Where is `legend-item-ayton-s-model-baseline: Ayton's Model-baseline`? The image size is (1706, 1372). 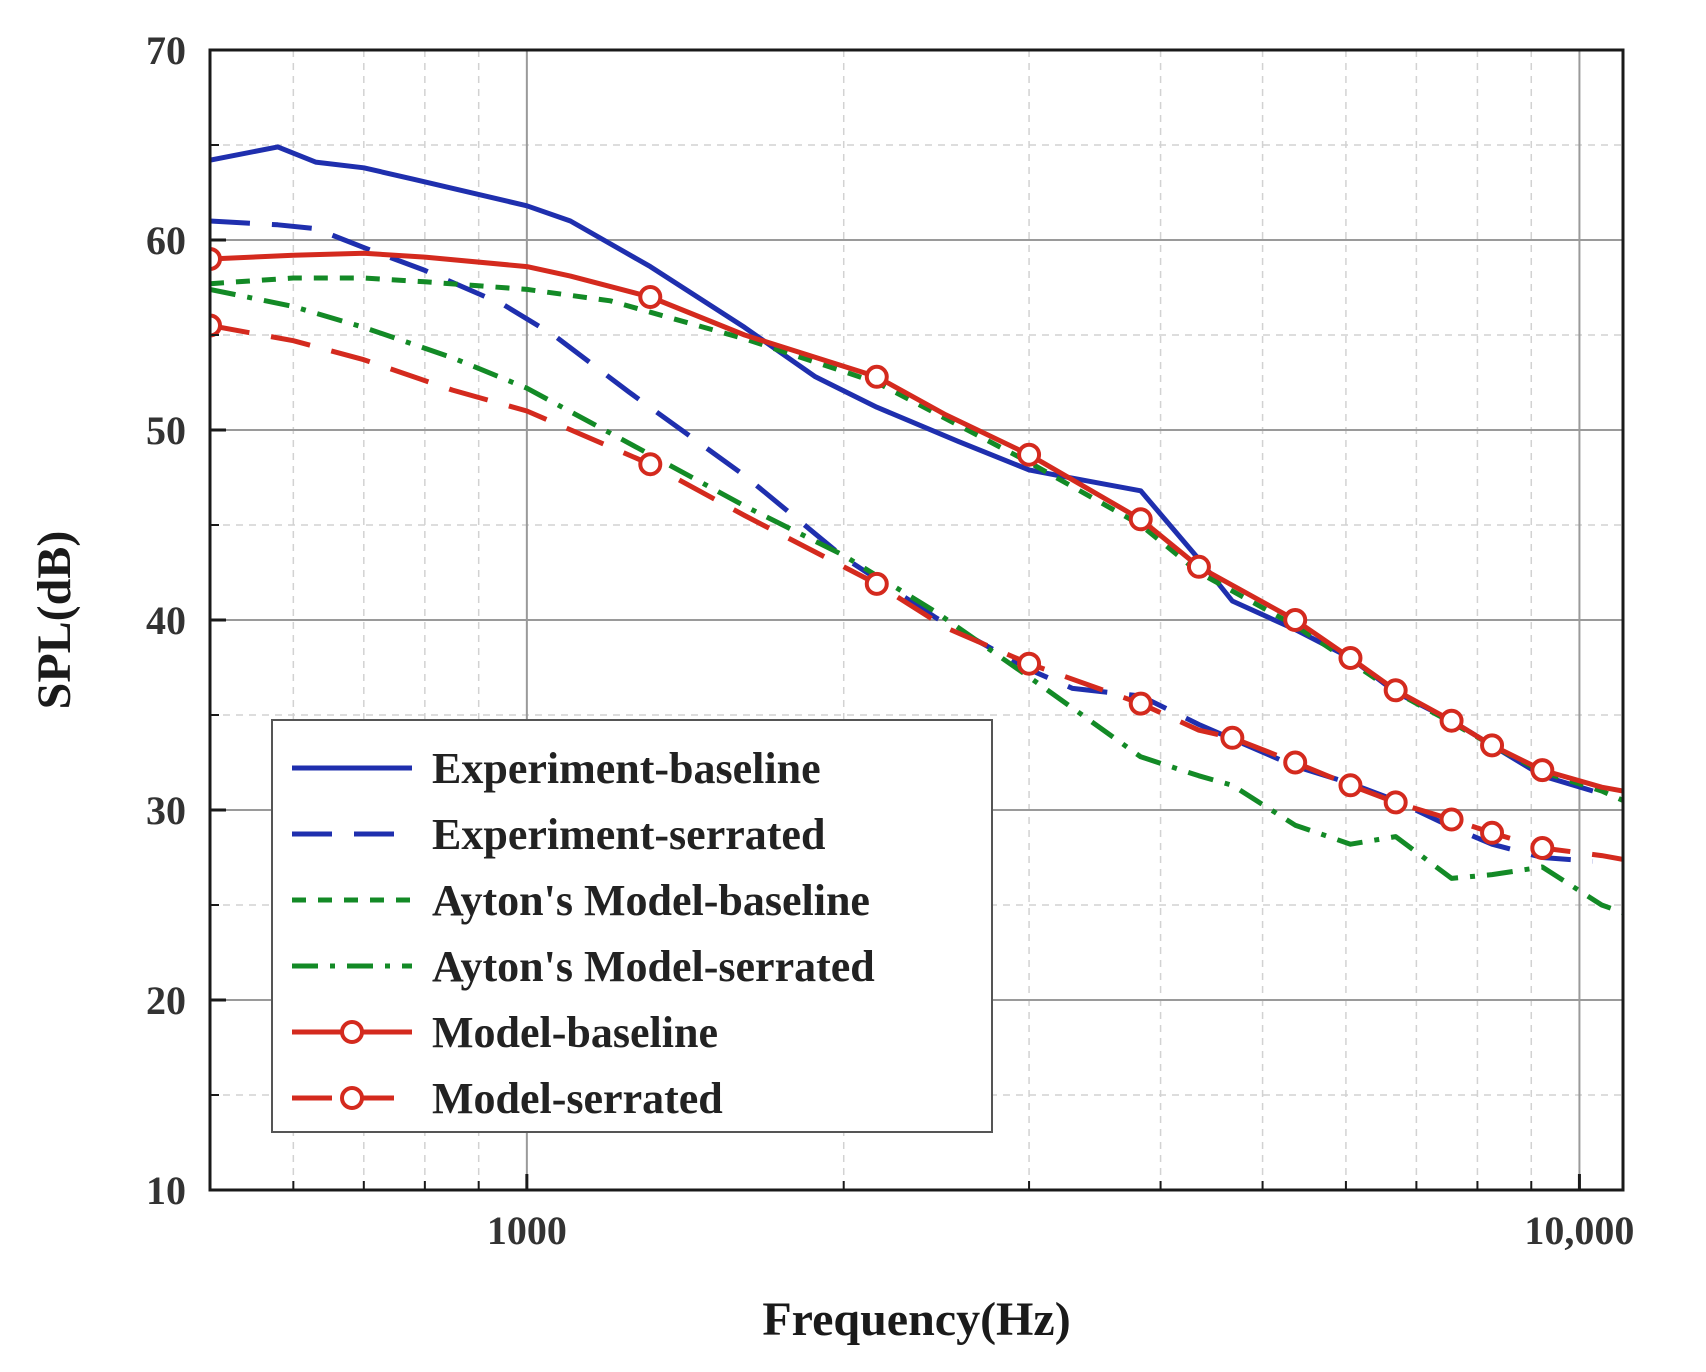
legend-item-ayton-s-model-baseline: Ayton's Model-baseline is located at coordinates (581, 900).